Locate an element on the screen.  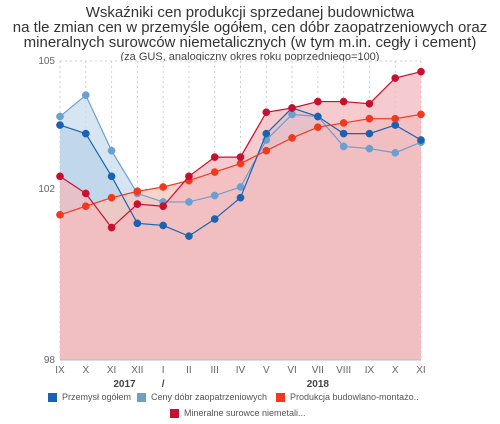
legend-item-ceny-dobr: Ceny dóbr zaopatrzeniowych is located at coordinates (202, 397).